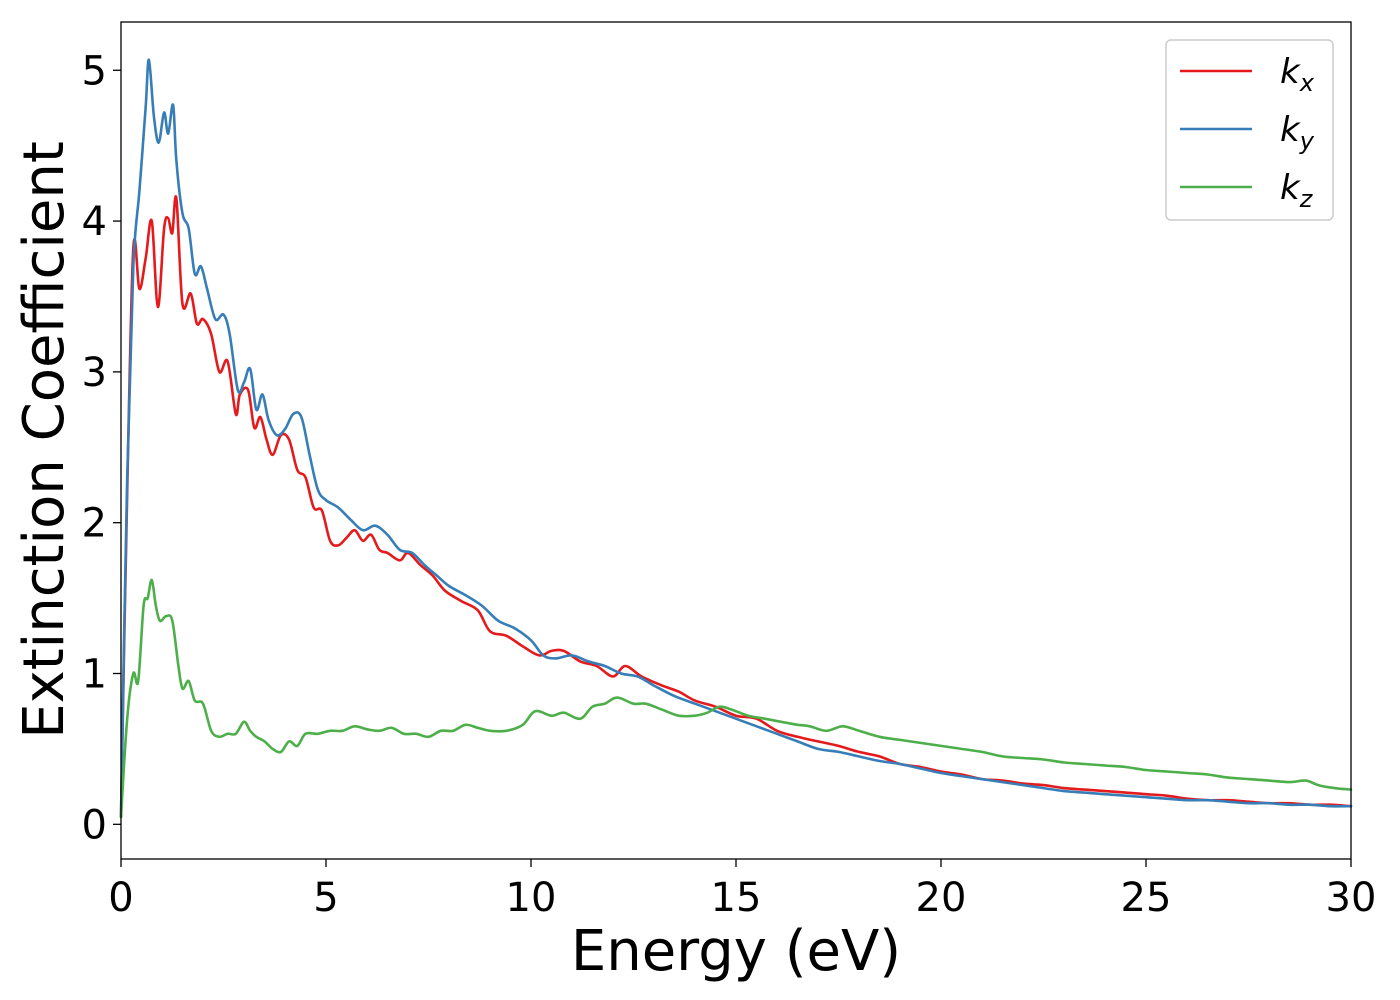 This screenshot has height=1000, width=1400. Describe the element at coordinates (94, 675) in the screenshot. I see `y-tick-label: 1` at that location.